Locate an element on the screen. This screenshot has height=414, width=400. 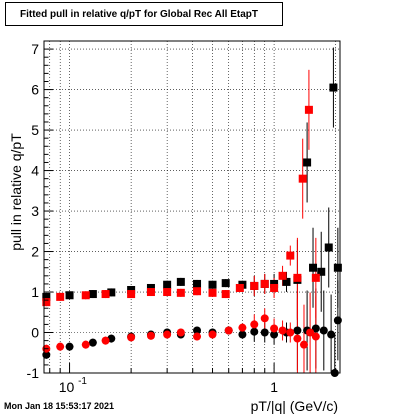
y-tick-label: 1 is located at coordinates (35, 292).